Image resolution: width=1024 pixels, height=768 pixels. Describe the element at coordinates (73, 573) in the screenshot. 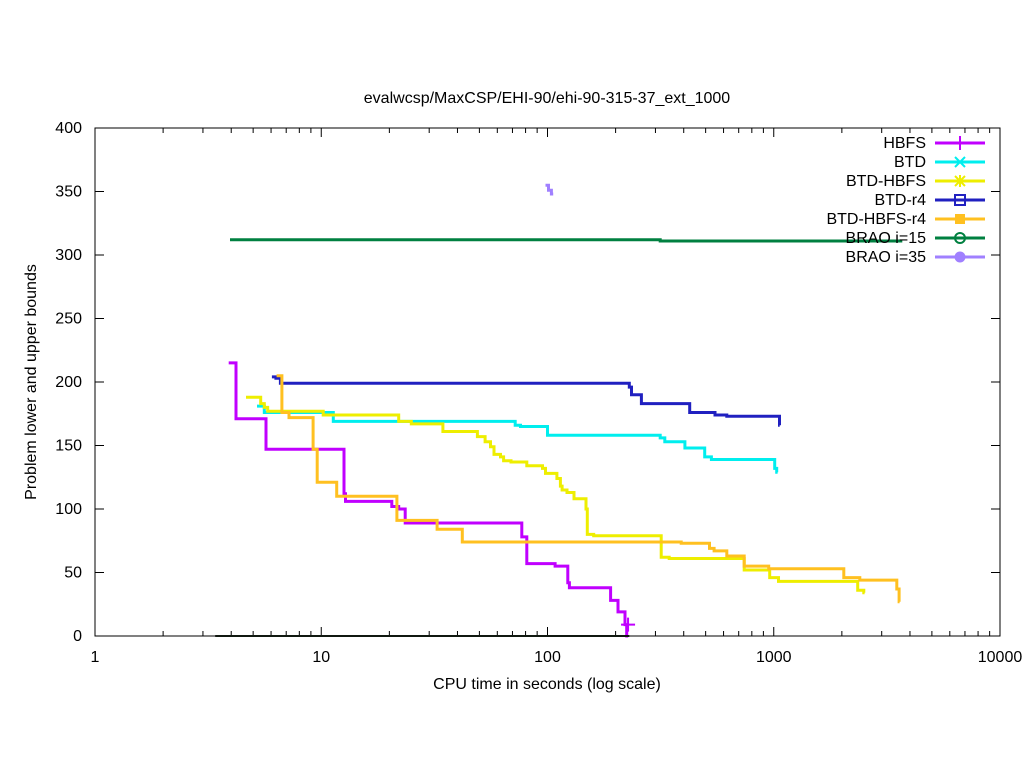

I see `y-tick-label: 50` at that location.